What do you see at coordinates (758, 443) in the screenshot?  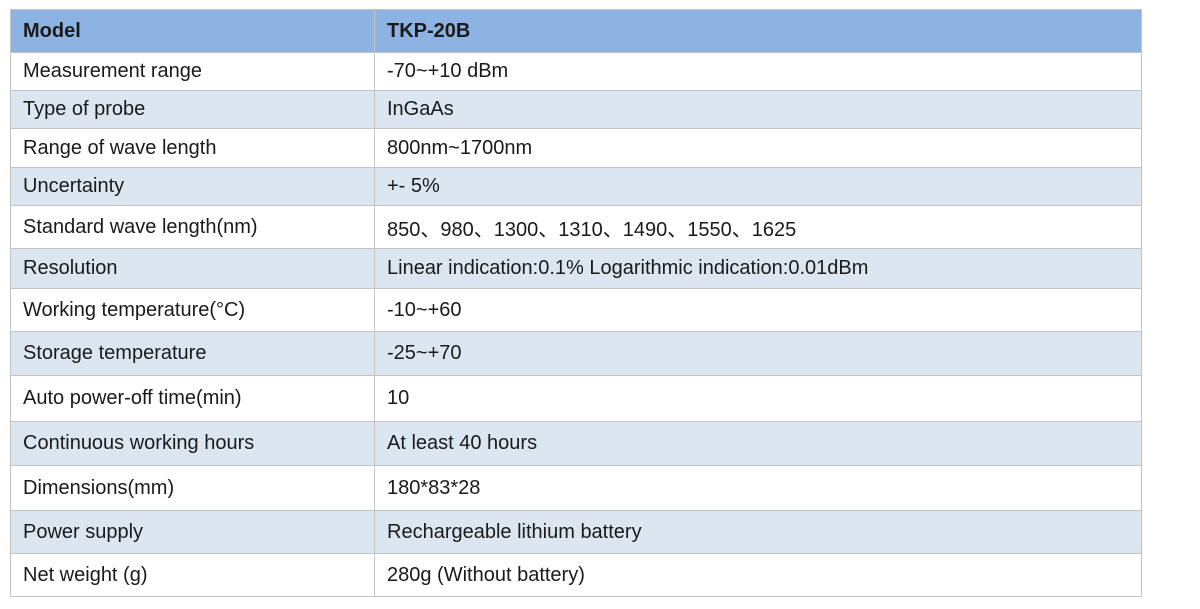 I see `row-value: At least 40 hours` at bounding box center [758, 443].